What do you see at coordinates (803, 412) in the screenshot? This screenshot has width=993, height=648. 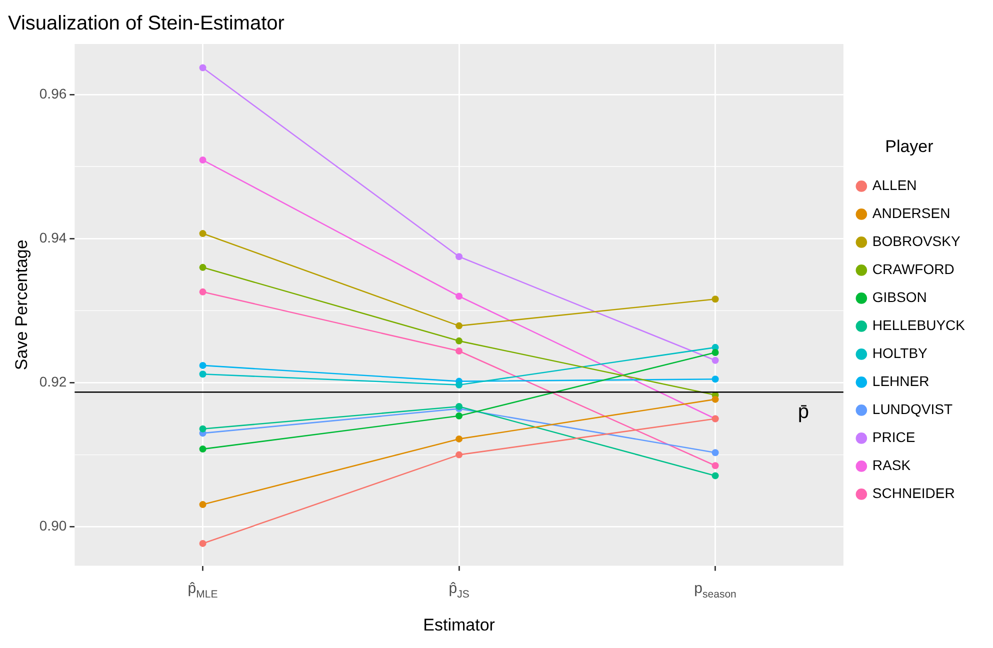 I see `ref-line-label: p̄` at bounding box center [803, 412].